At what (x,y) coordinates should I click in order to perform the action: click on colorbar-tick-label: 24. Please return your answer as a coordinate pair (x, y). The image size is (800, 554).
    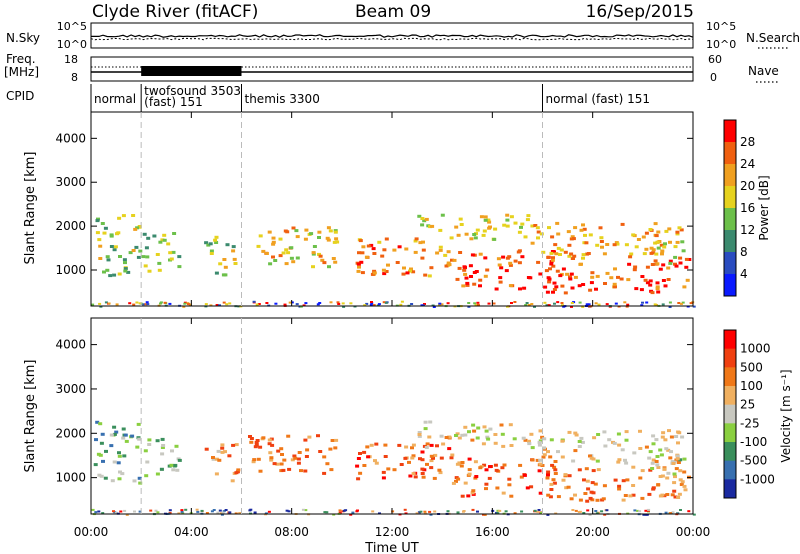
    Looking at the image, I should click on (747, 164).